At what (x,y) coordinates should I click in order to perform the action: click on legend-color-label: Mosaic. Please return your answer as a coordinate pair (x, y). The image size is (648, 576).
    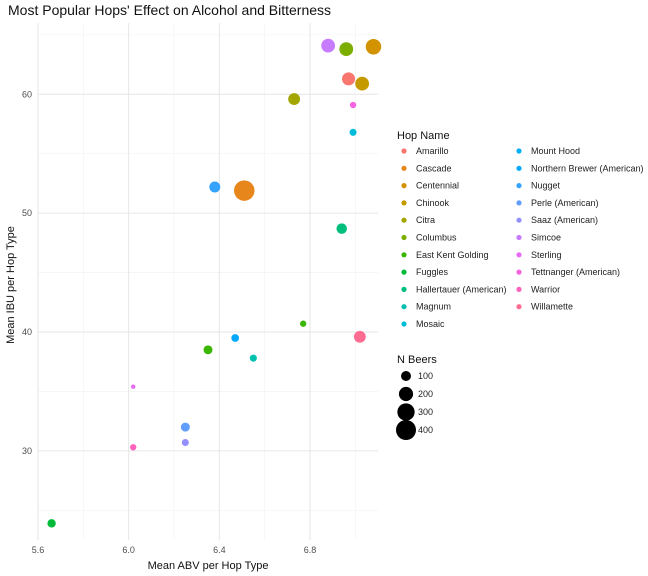
    Looking at the image, I should click on (430, 324).